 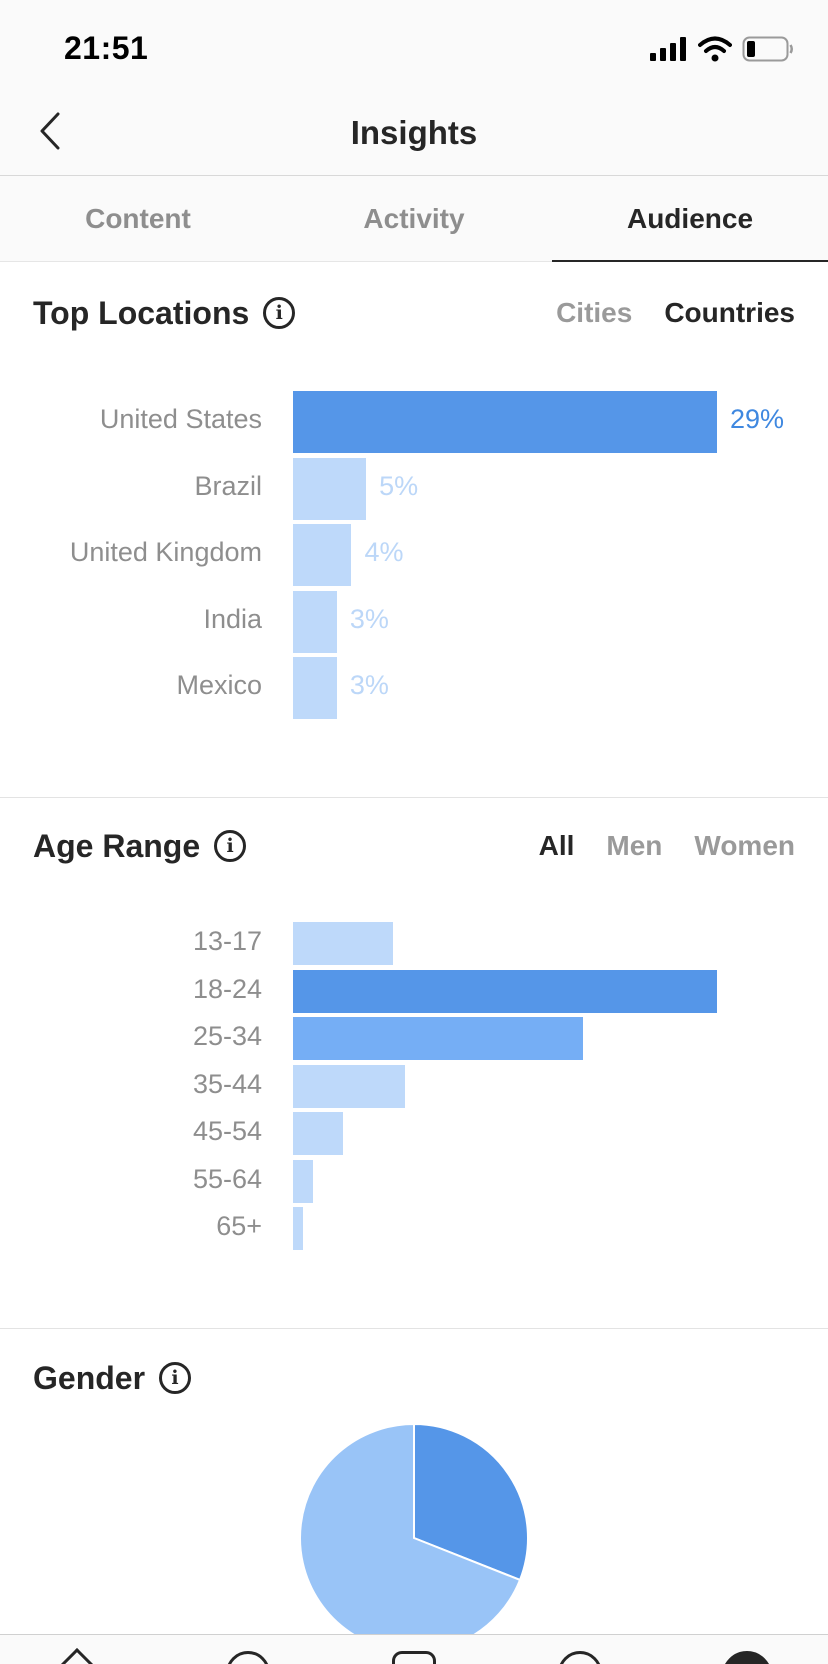 What do you see at coordinates (228, 485) in the screenshot?
I see `location-label: Brazil` at bounding box center [228, 485].